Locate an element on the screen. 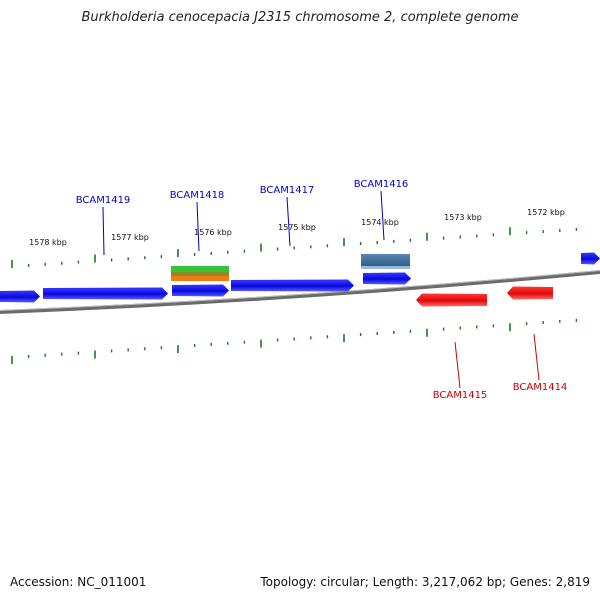 Image resolution: width=600 pixels, height=600 pixels. gene-label: BCAM1414 is located at coordinates (540, 387).